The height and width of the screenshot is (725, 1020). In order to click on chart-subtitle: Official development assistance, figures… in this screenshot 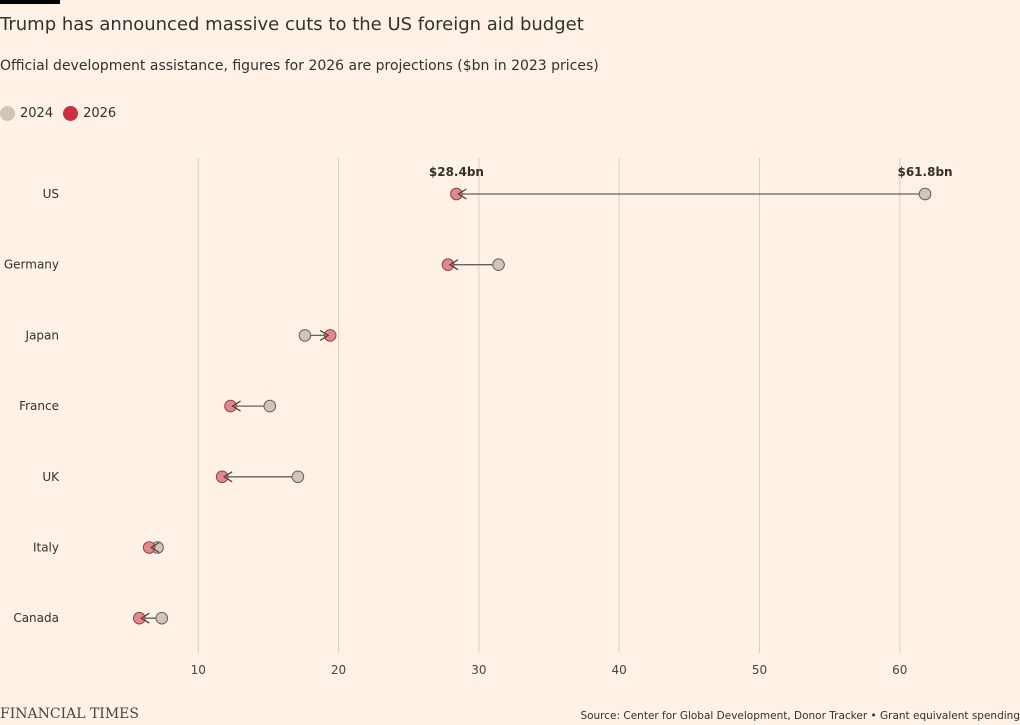, I will do `click(299, 66)`.